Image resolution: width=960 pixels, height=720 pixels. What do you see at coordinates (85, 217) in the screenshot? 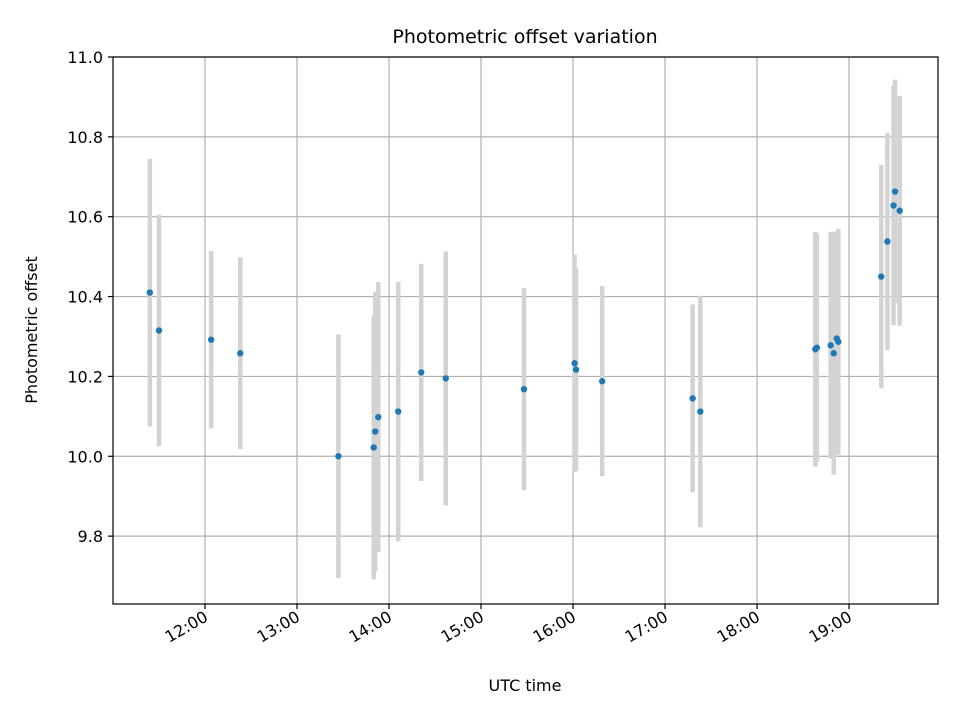
I see `y-tick-label: 10.6` at bounding box center [85, 217].